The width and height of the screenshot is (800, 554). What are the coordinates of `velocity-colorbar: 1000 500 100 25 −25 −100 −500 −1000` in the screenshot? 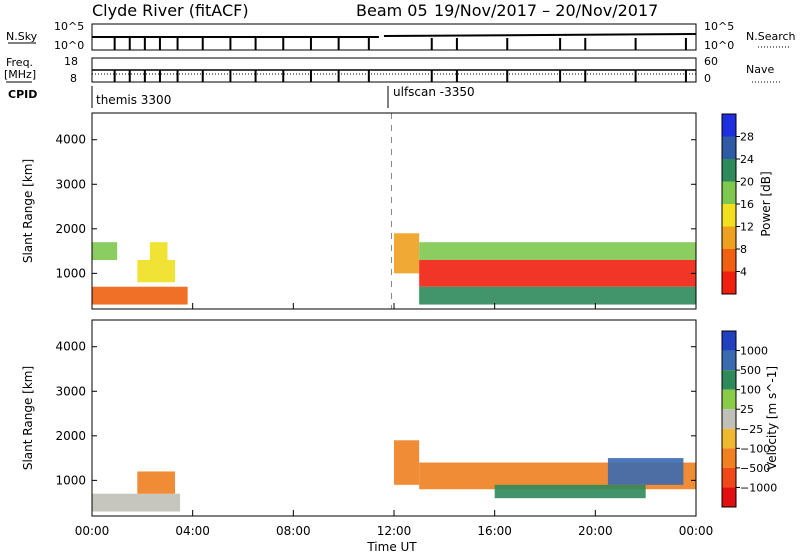 It's located at (749, 419).